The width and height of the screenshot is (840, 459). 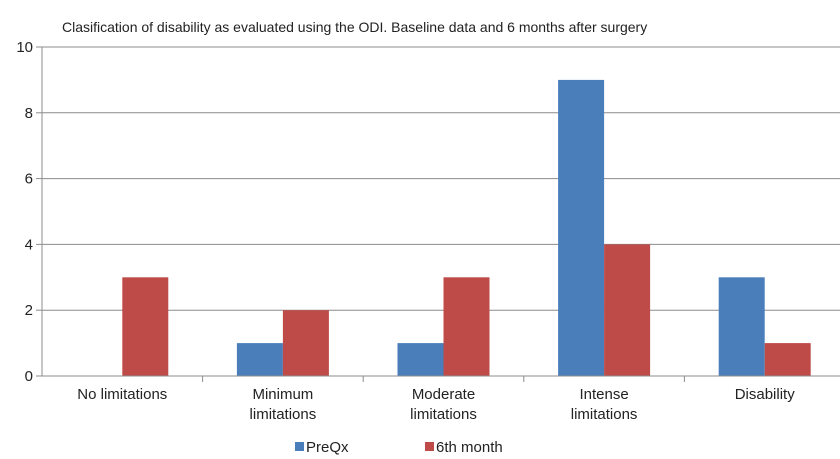 I want to click on legend: PreQx 6th month, so click(x=399, y=447).